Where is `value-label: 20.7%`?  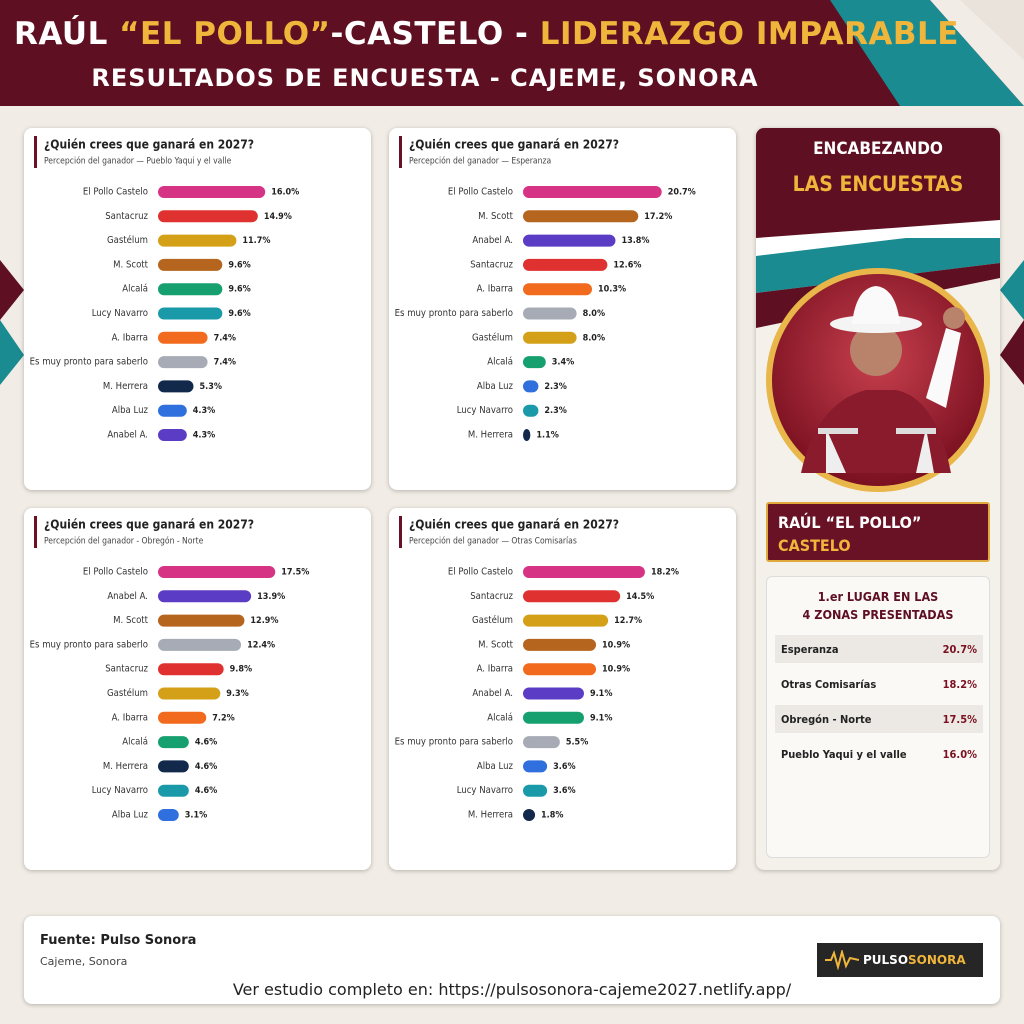
value-label: 20.7% is located at coordinates (682, 193).